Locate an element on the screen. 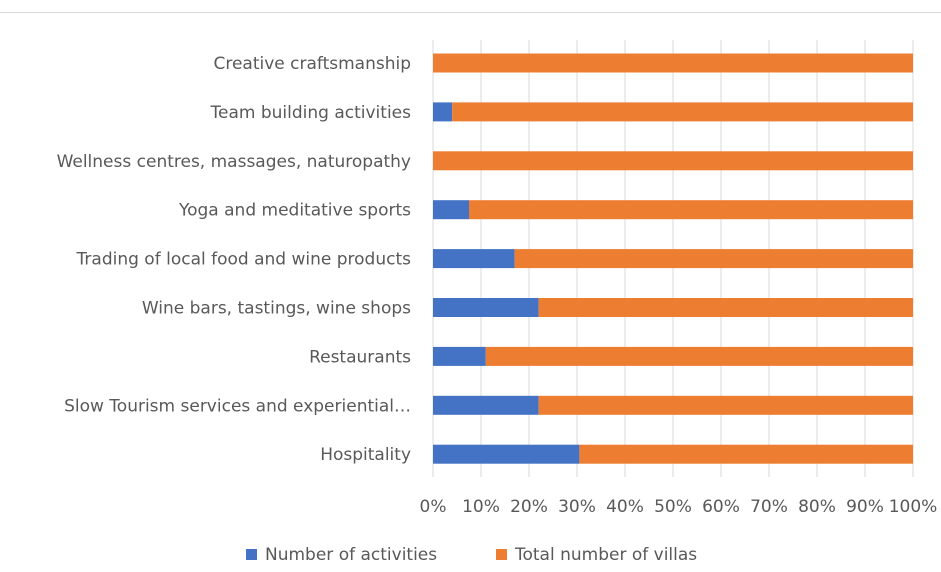 The width and height of the screenshot is (941, 572). x-tick-label: 60% is located at coordinates (721, 507).